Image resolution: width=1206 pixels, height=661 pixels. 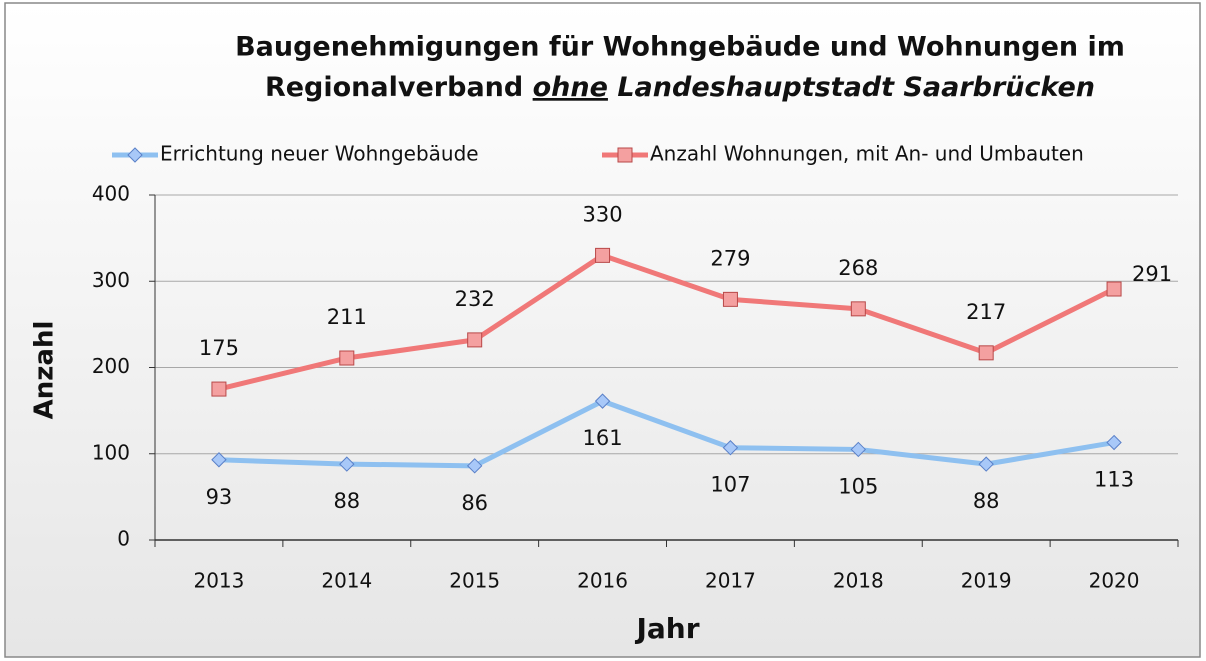 I want to click on series-line, so click(x=666, y=433).